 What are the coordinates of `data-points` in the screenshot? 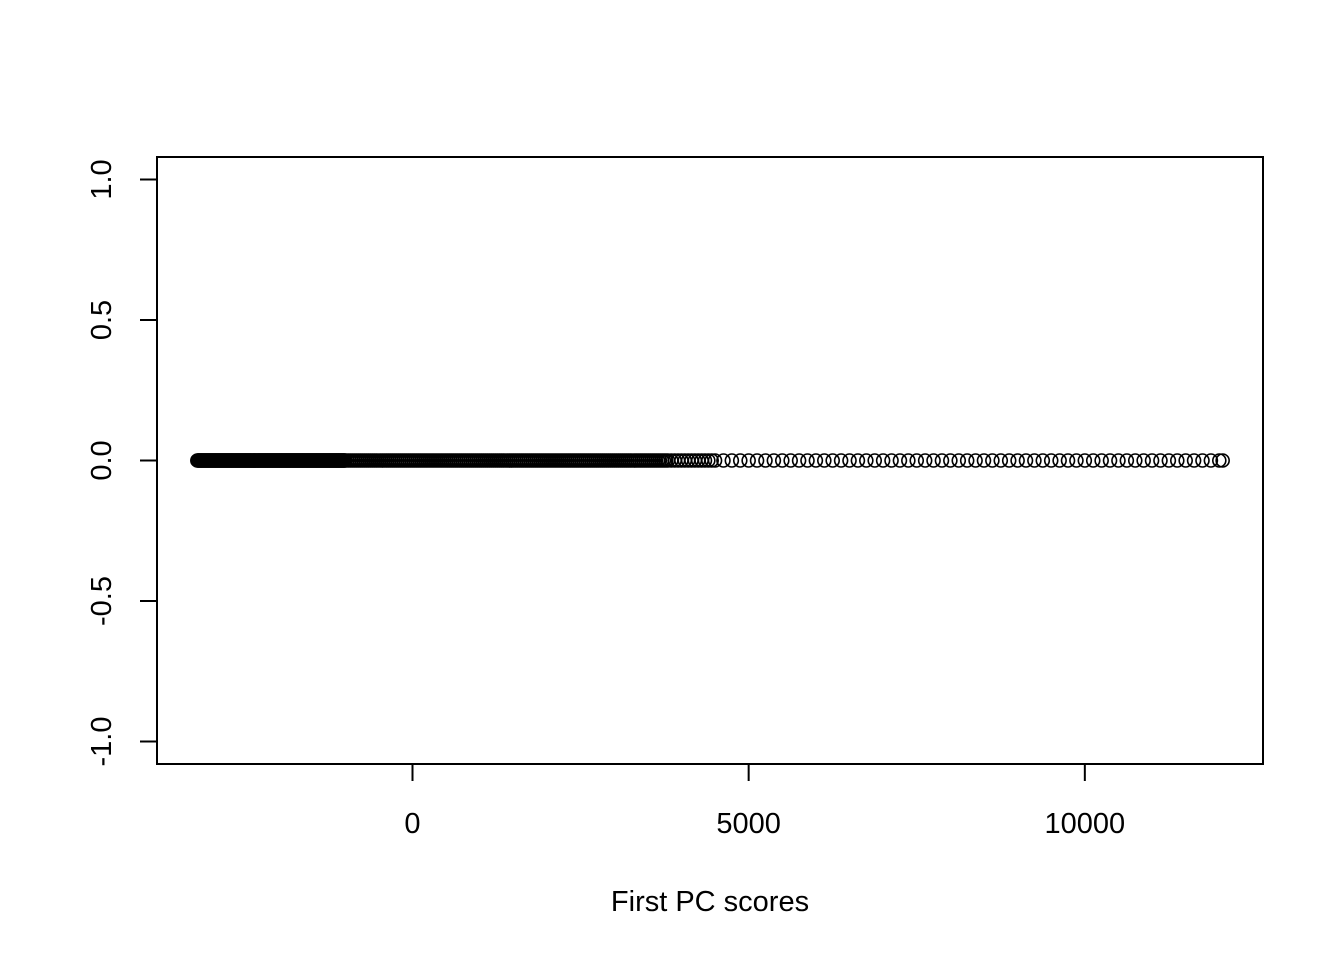 It's located at (710, 460).